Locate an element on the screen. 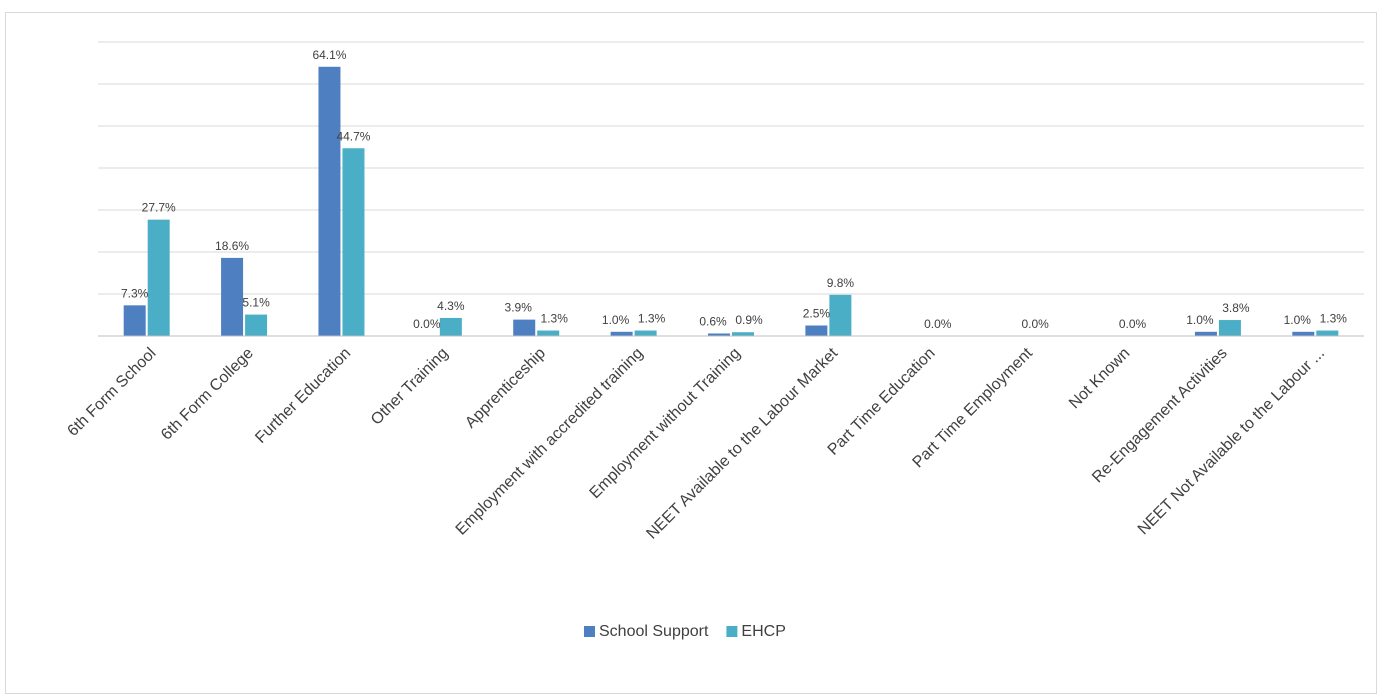  data-label-school-support: 7.3% is located at coordinates (135, 293).